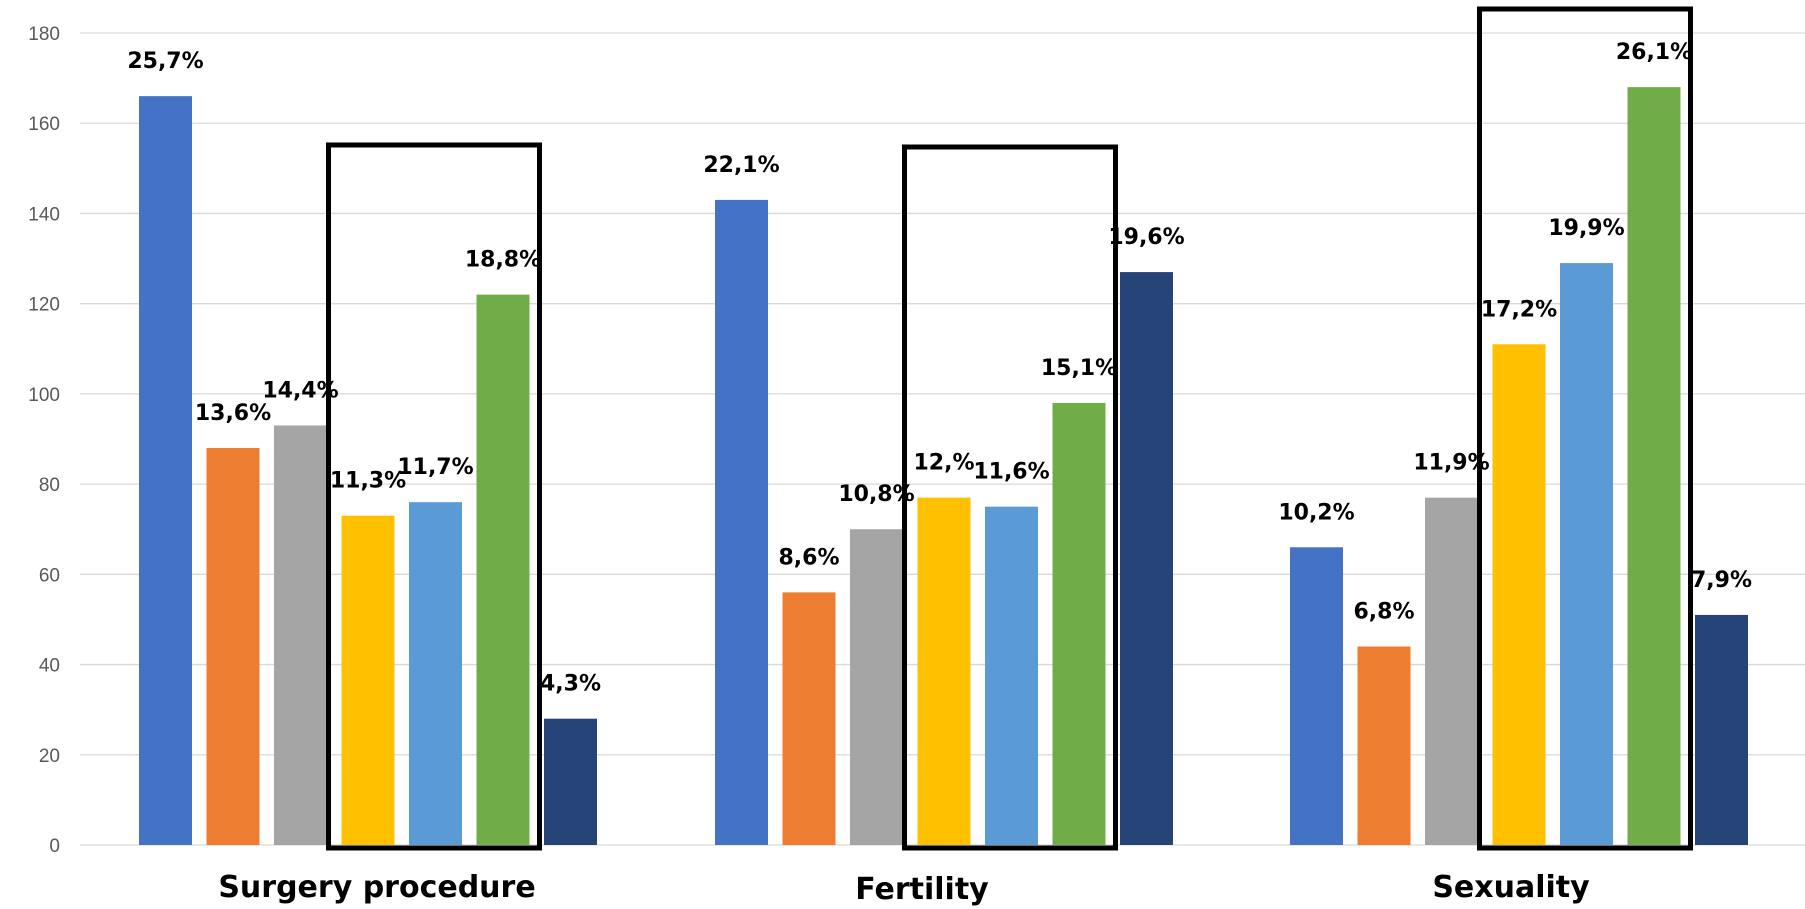  Describe the element at coordinates (1079, 368) in the screenshot. I see `data-label: 15,1%` at that location.